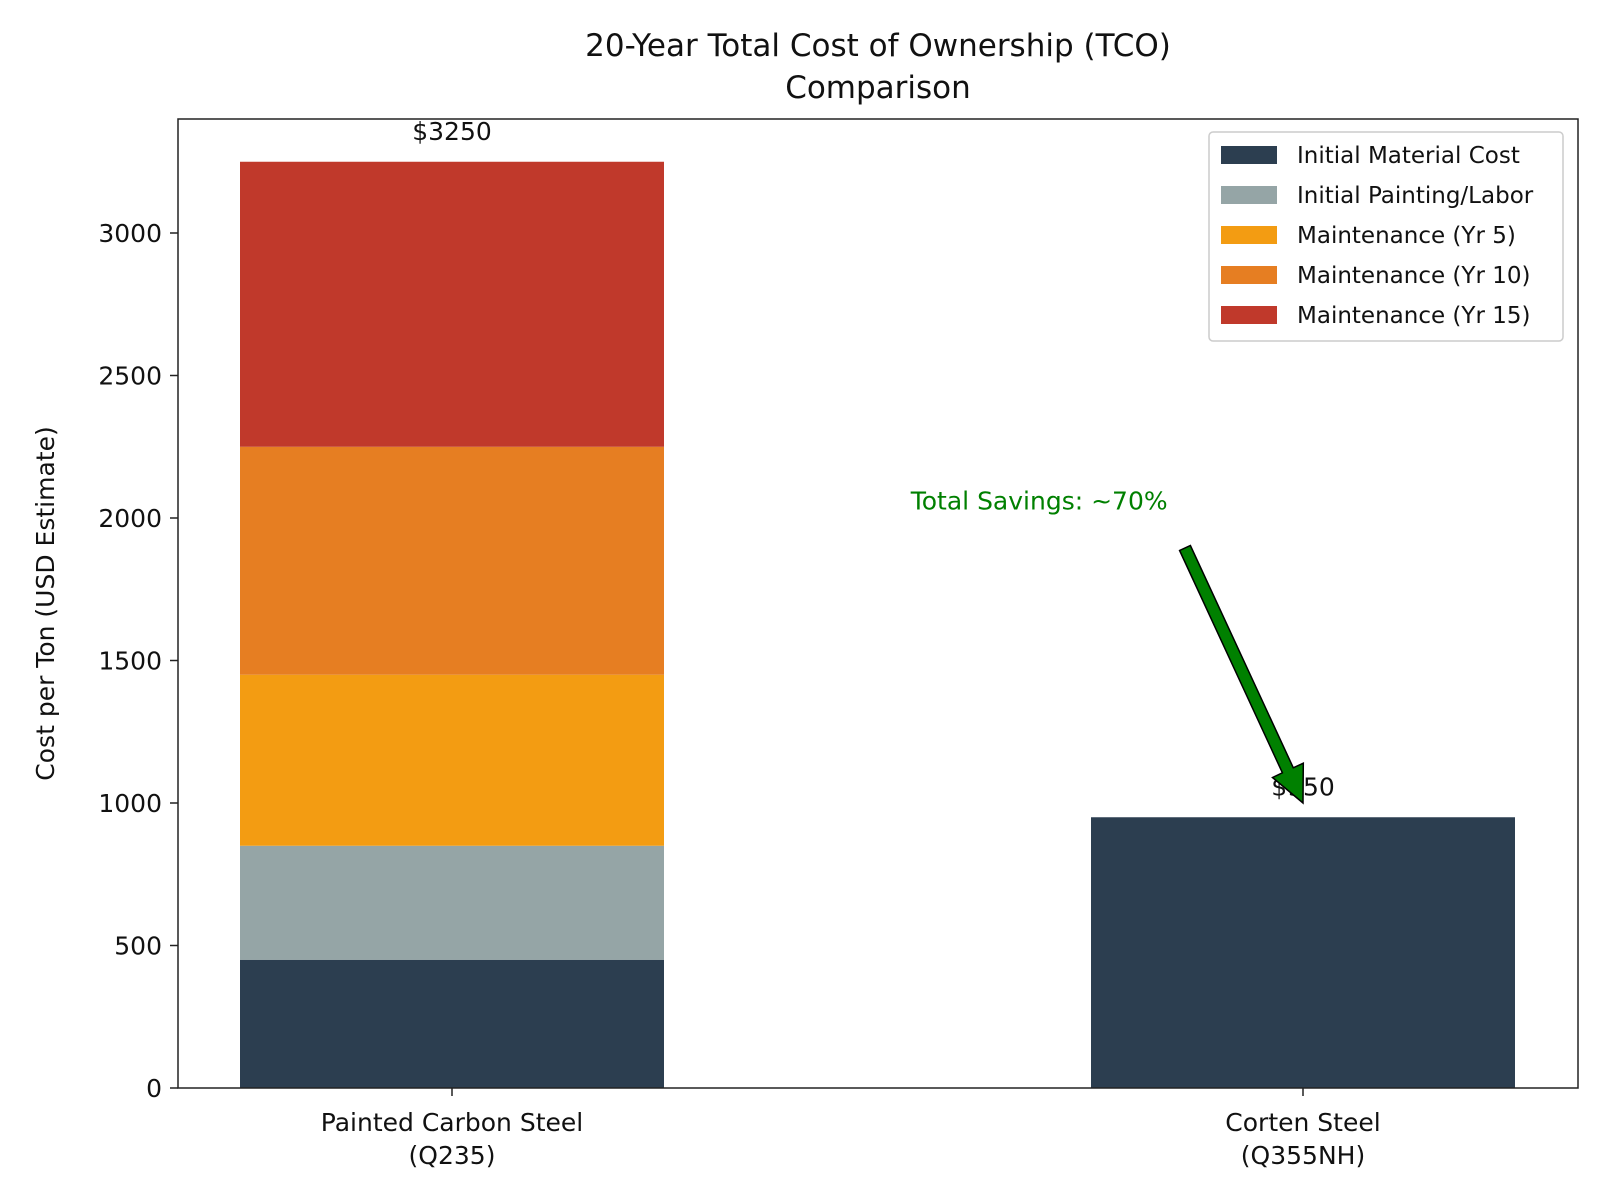 The width and height of the screenshot is (1600, 1200). I want to click on y-tick-label: 1000, so click(130, 803).